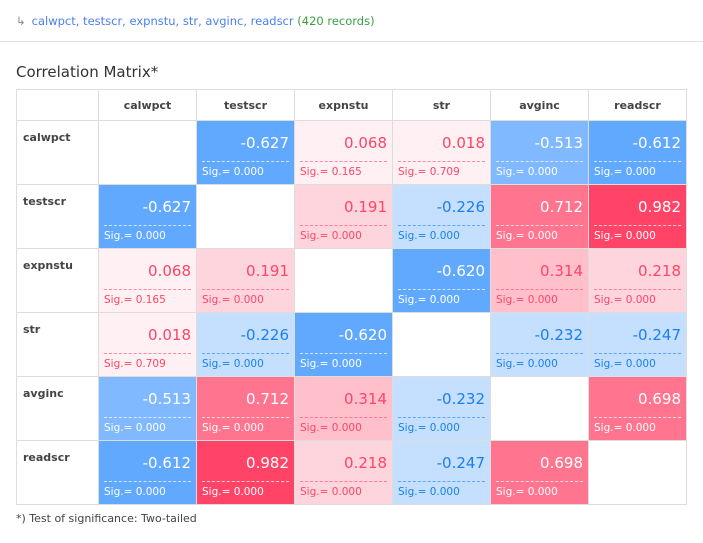 The image size is (703, 543). Describe the element at coordinates (539, 105) in the screenshot. I see `column-header: avginc` at that location.